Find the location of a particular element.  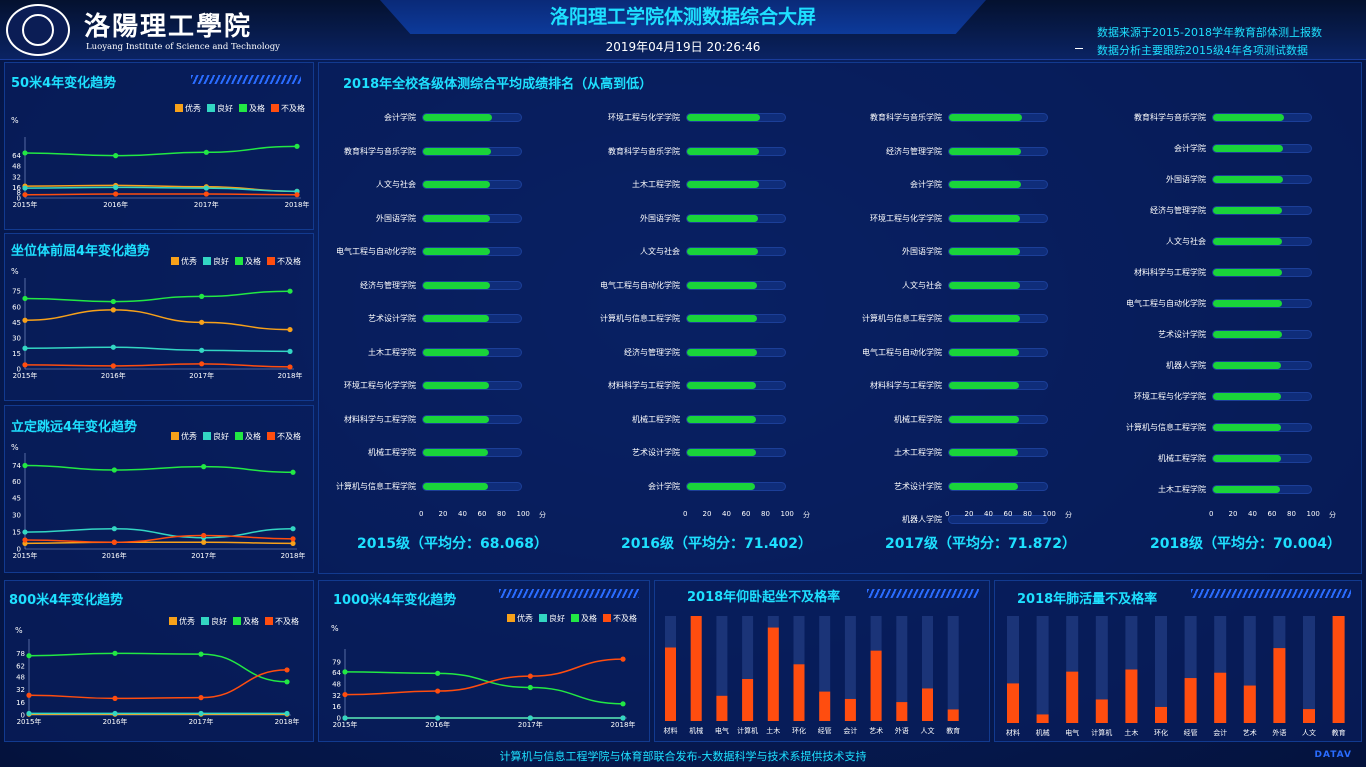

ranking-row: 环境工程与化学学院 is located at coordinates (409, 386).